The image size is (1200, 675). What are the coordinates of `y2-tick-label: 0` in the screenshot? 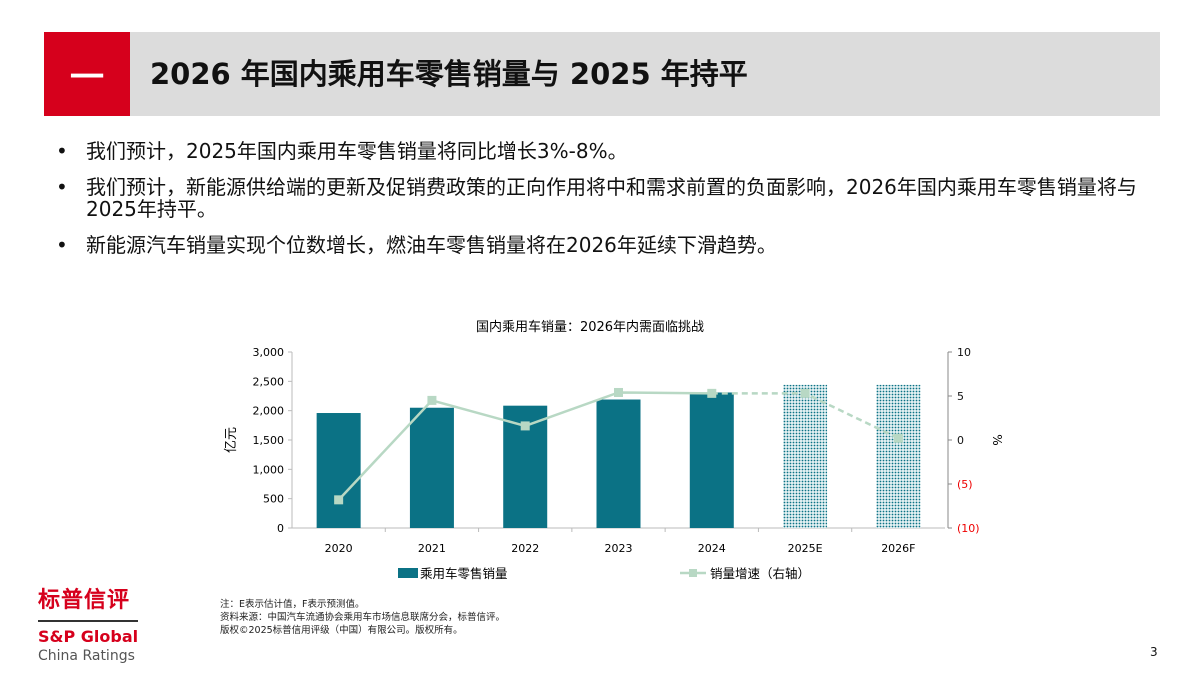 It's located at (960, 440).